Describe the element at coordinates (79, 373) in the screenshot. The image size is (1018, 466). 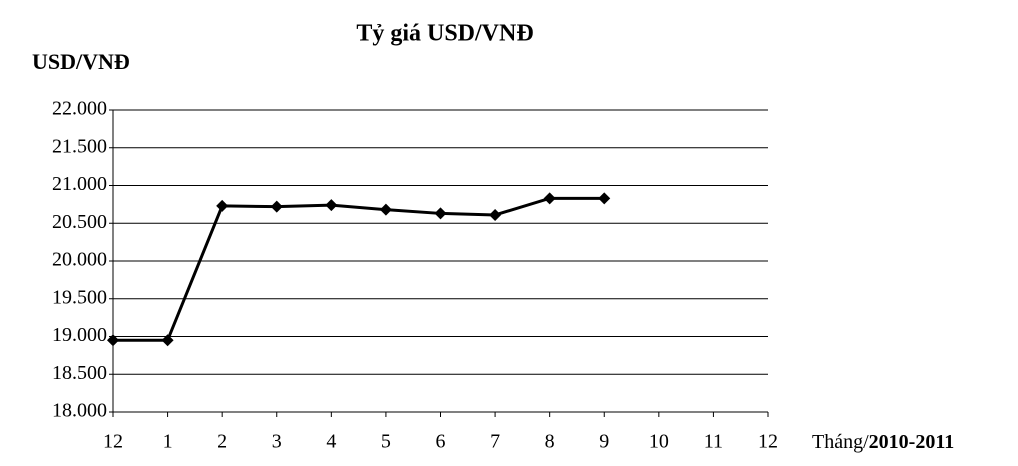
I see `y-tick-label: 18.500` at that location.